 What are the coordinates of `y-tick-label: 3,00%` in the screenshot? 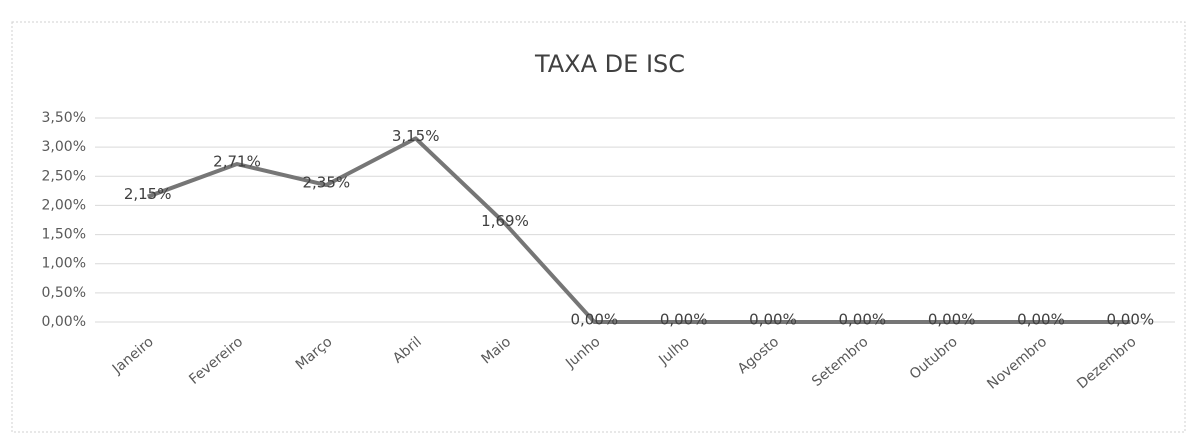 It's located at (64, 147).